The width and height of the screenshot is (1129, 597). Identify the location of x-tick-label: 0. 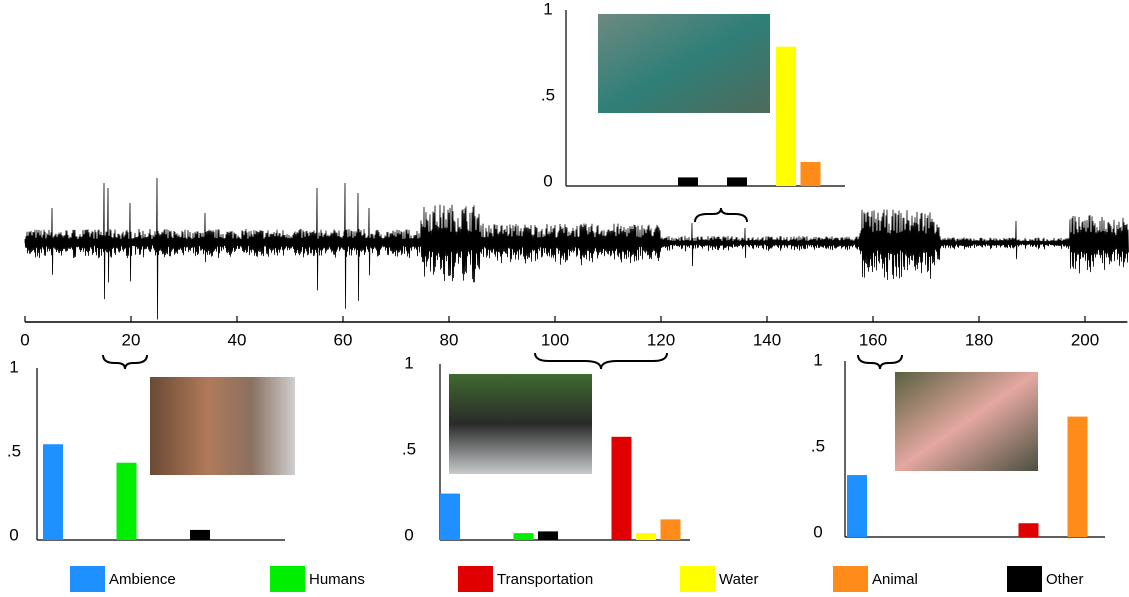
(24, 339).